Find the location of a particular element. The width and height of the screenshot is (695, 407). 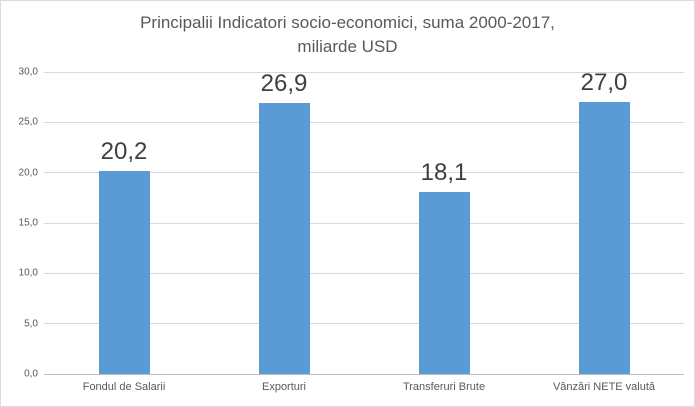

y-tick-label: 30,0 is located at coordinates (28, 72).